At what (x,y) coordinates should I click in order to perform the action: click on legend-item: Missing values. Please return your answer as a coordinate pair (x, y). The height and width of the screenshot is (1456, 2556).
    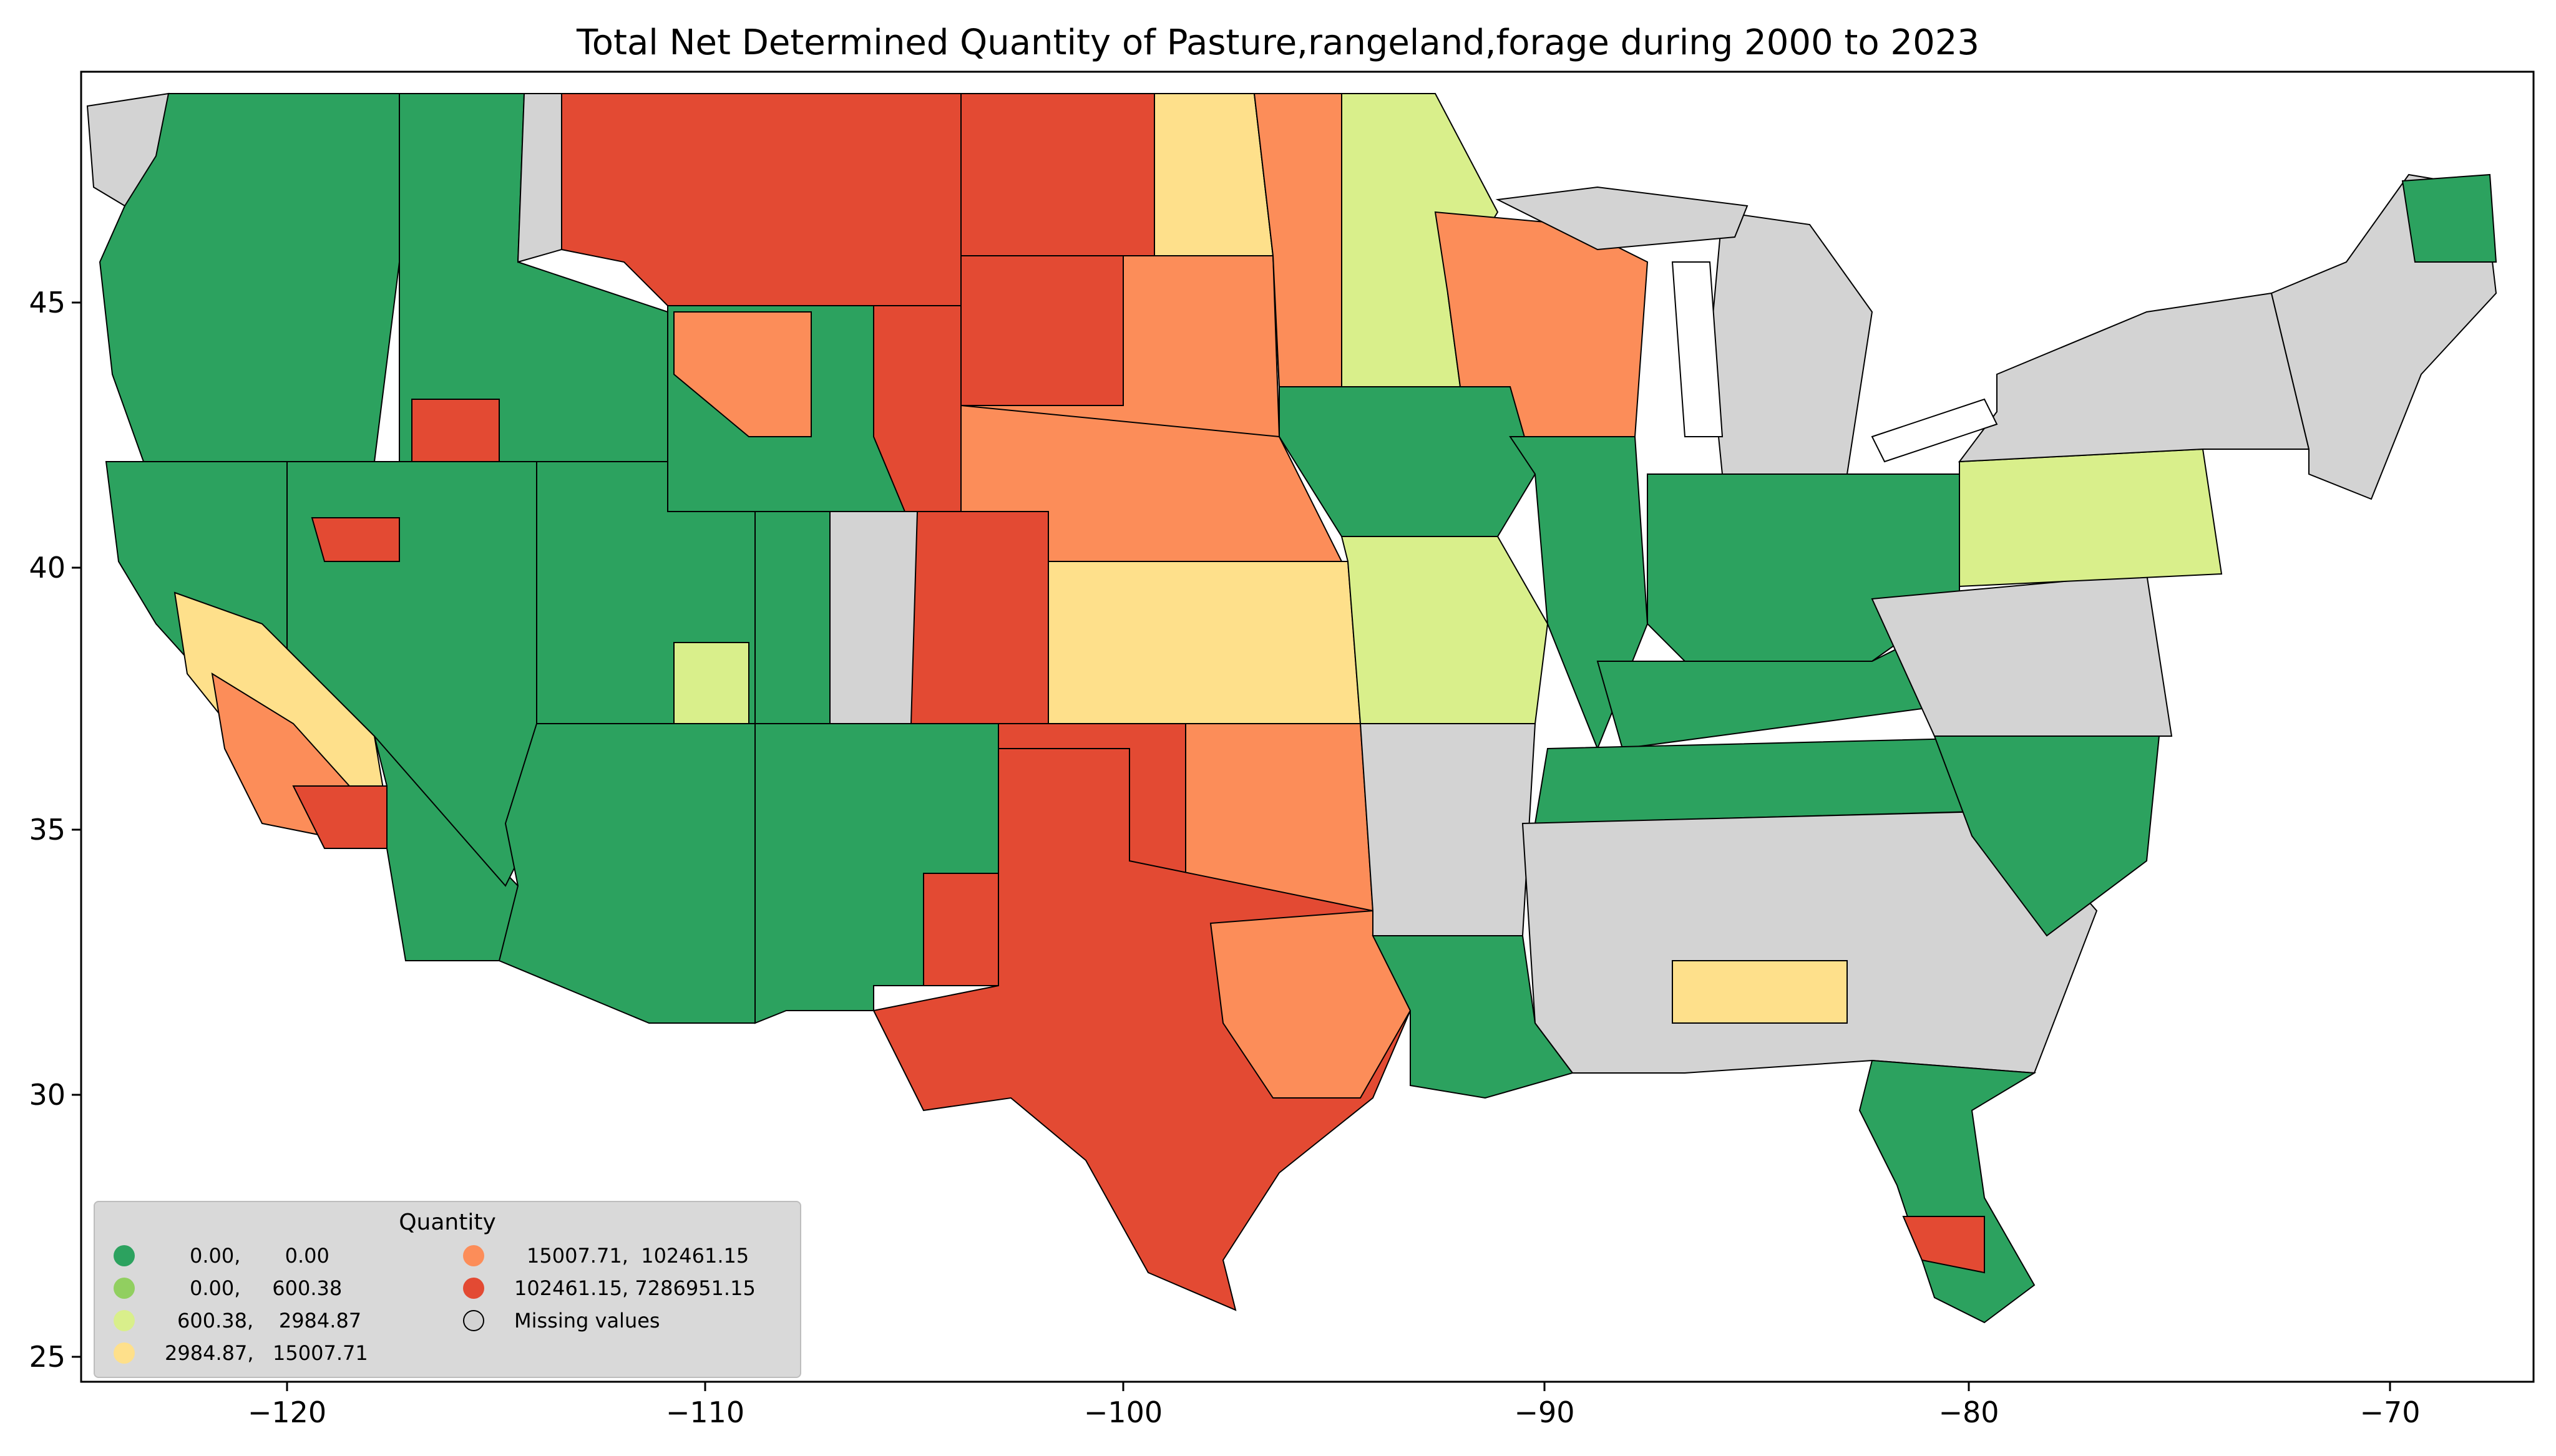
    Looking at the image, I should click on (561, 1321).